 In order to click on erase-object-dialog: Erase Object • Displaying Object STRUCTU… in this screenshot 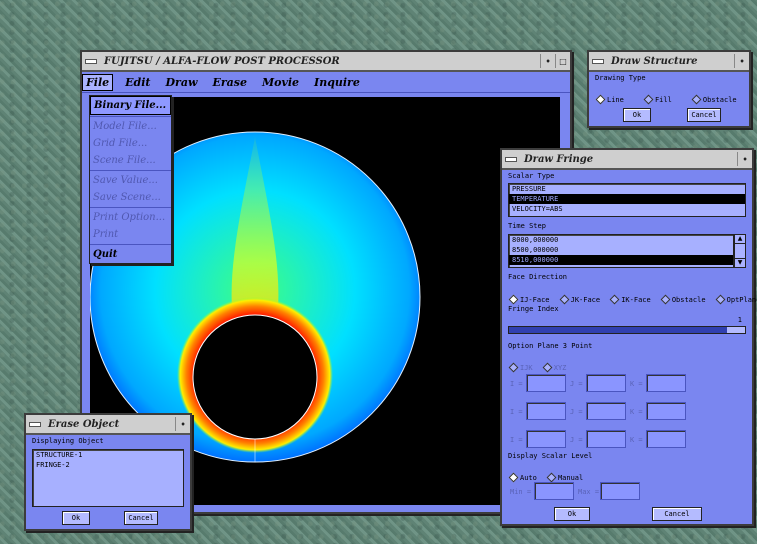, I will do `click(108, 472)`.